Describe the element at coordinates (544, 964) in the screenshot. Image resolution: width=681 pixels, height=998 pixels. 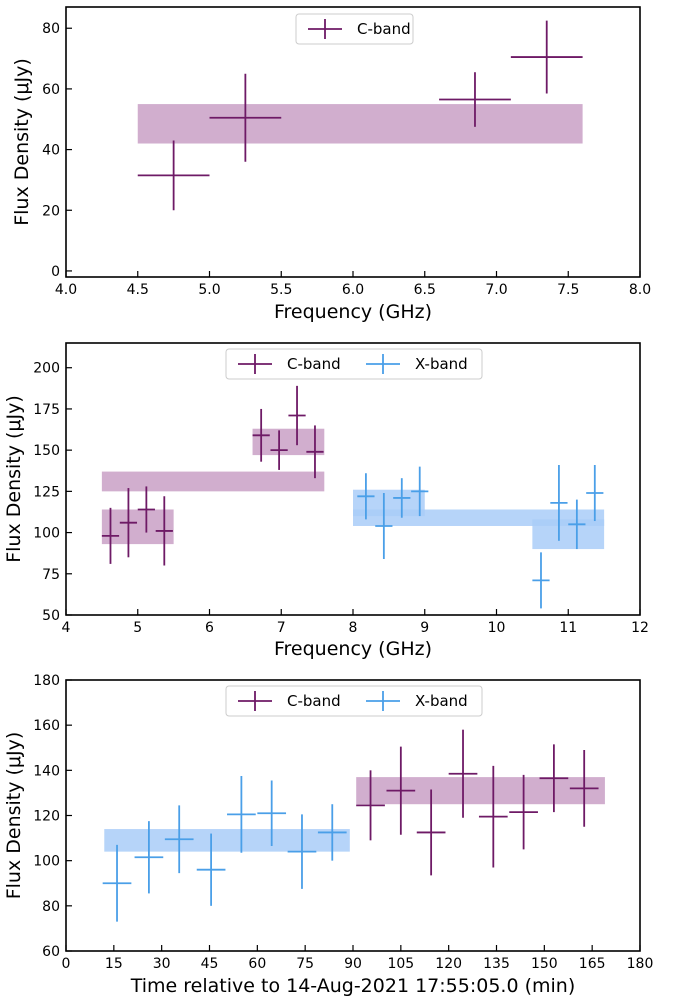
I see `x-tick-label: 150` at that location.